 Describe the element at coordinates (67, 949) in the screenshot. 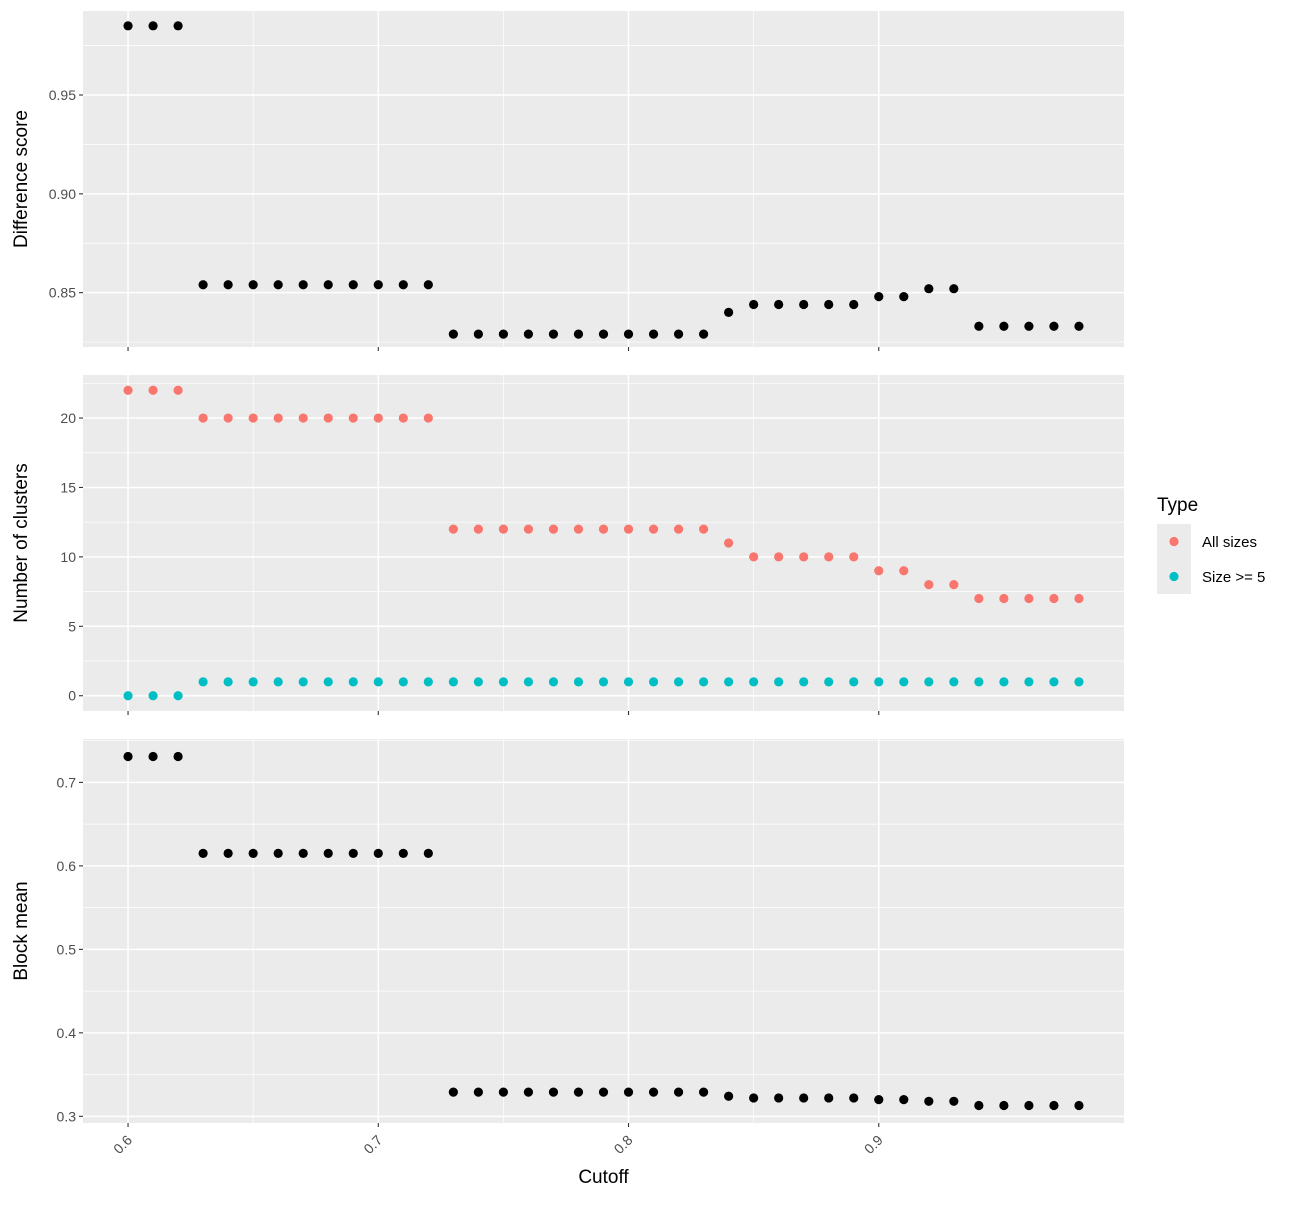

I see `y-tick-label: 0.5` at that location.